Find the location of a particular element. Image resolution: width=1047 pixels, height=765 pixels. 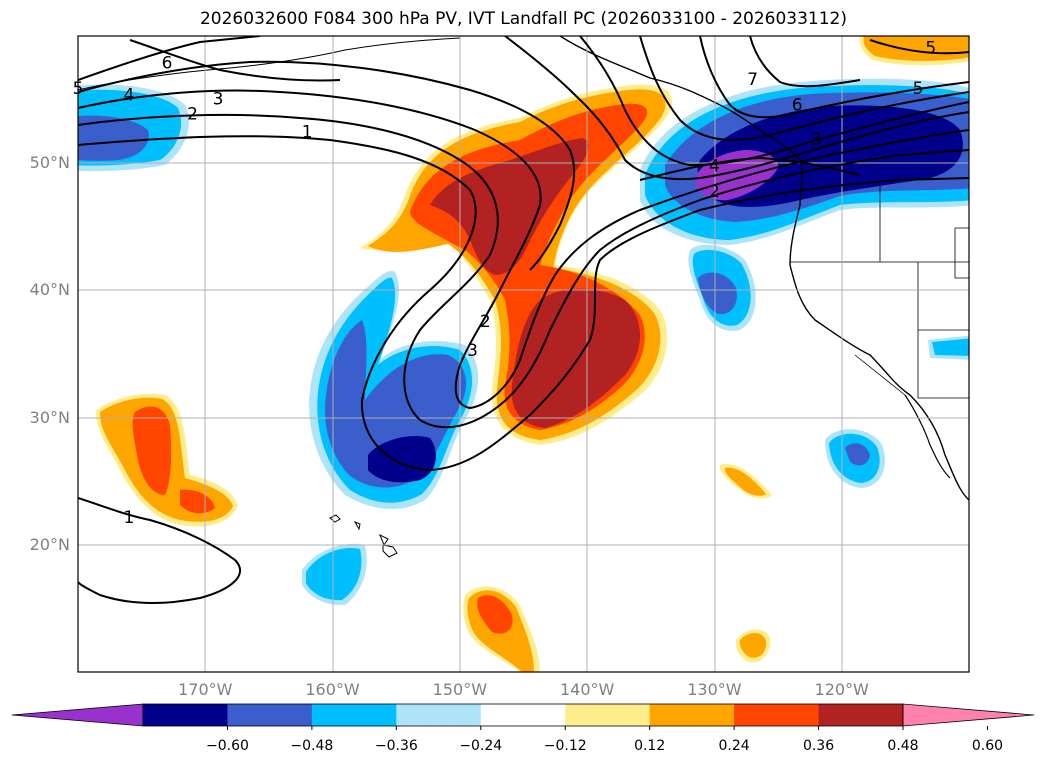

colorbar-tick-label: −0.36 is located at coordinates (396, 746).